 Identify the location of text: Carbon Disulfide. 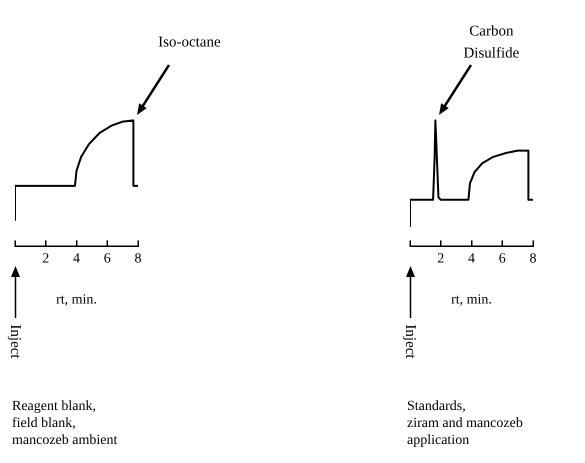
(491, 42).